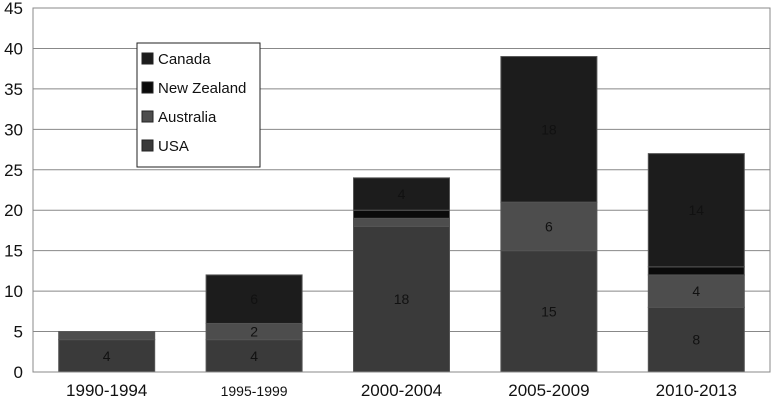  What do you see at coordinates (549, 311) in the screenshot?
I see `data-label: 15` at bounding box center [549, 311].